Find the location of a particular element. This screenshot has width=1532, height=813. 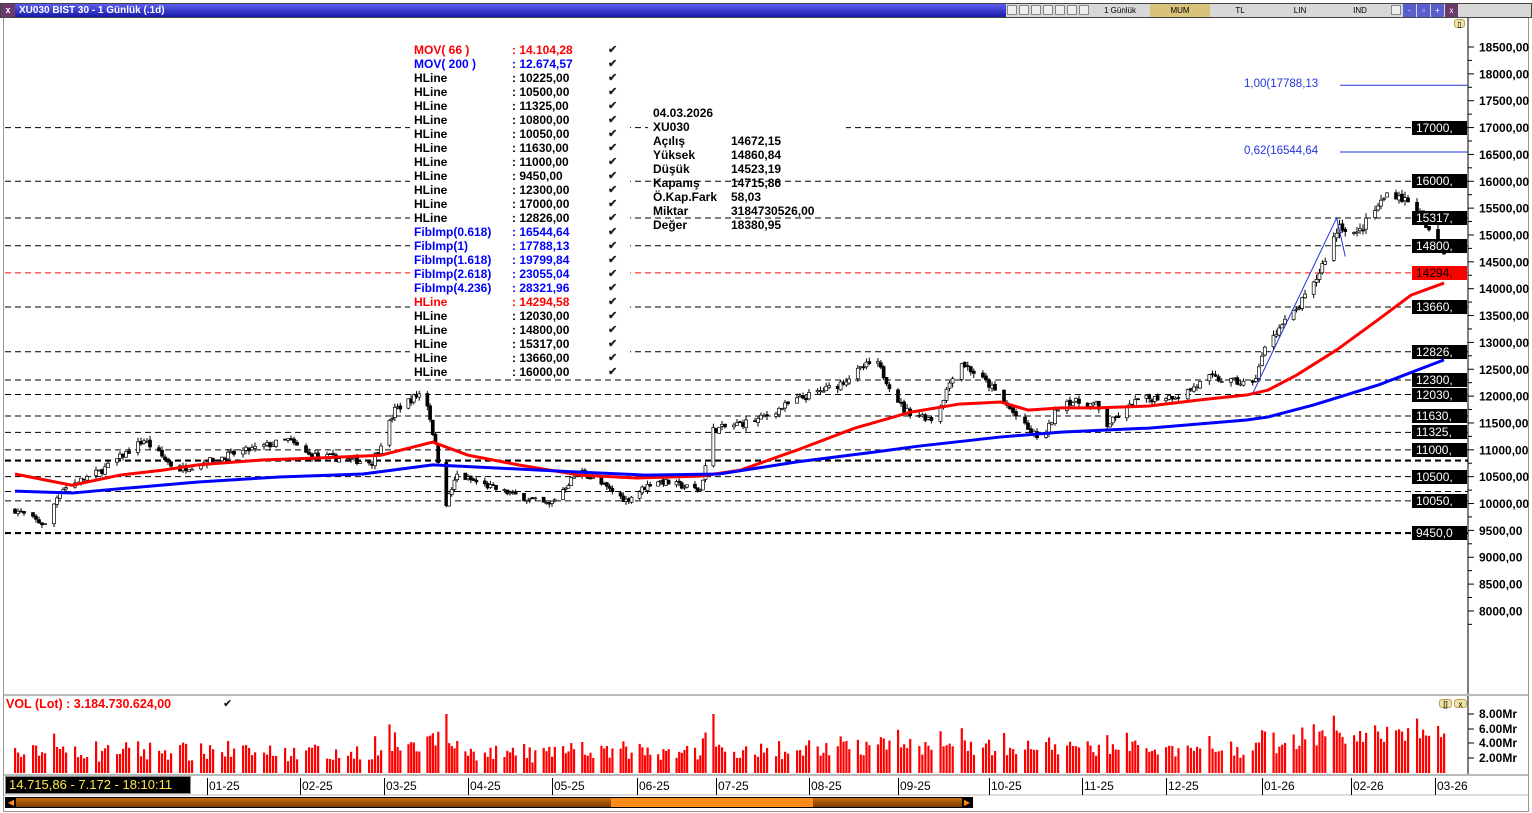

restore-icon: ▫ is located at coordinates (1423, 10).